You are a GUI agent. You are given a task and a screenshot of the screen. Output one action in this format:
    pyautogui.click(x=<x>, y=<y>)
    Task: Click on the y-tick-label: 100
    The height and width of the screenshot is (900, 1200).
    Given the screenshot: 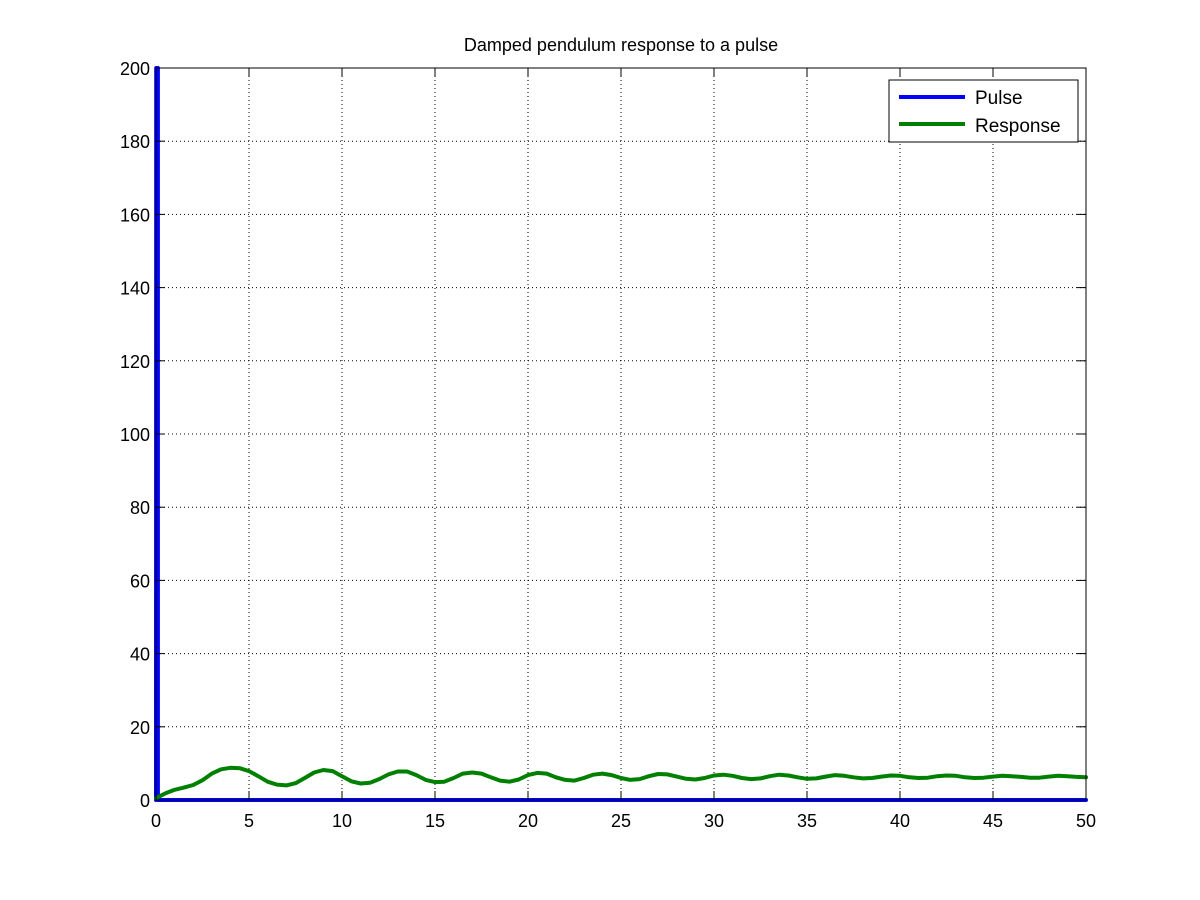 What is the action you would take?
    pyautogui.click(x=135, y=435)
    